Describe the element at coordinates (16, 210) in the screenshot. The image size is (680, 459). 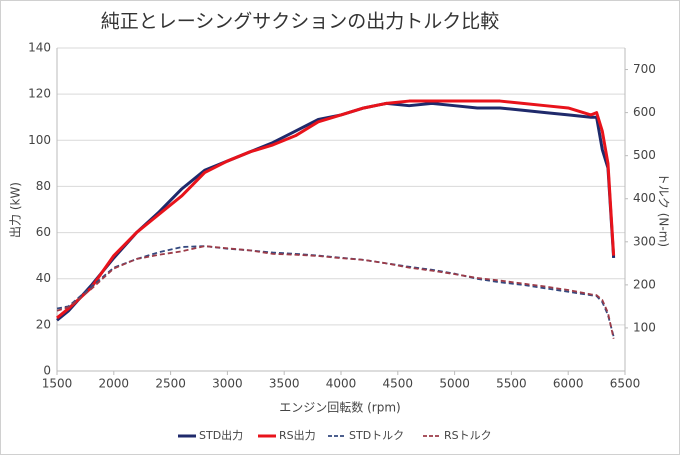
I see `y-axis-label: 出力 (kW)` at that location.